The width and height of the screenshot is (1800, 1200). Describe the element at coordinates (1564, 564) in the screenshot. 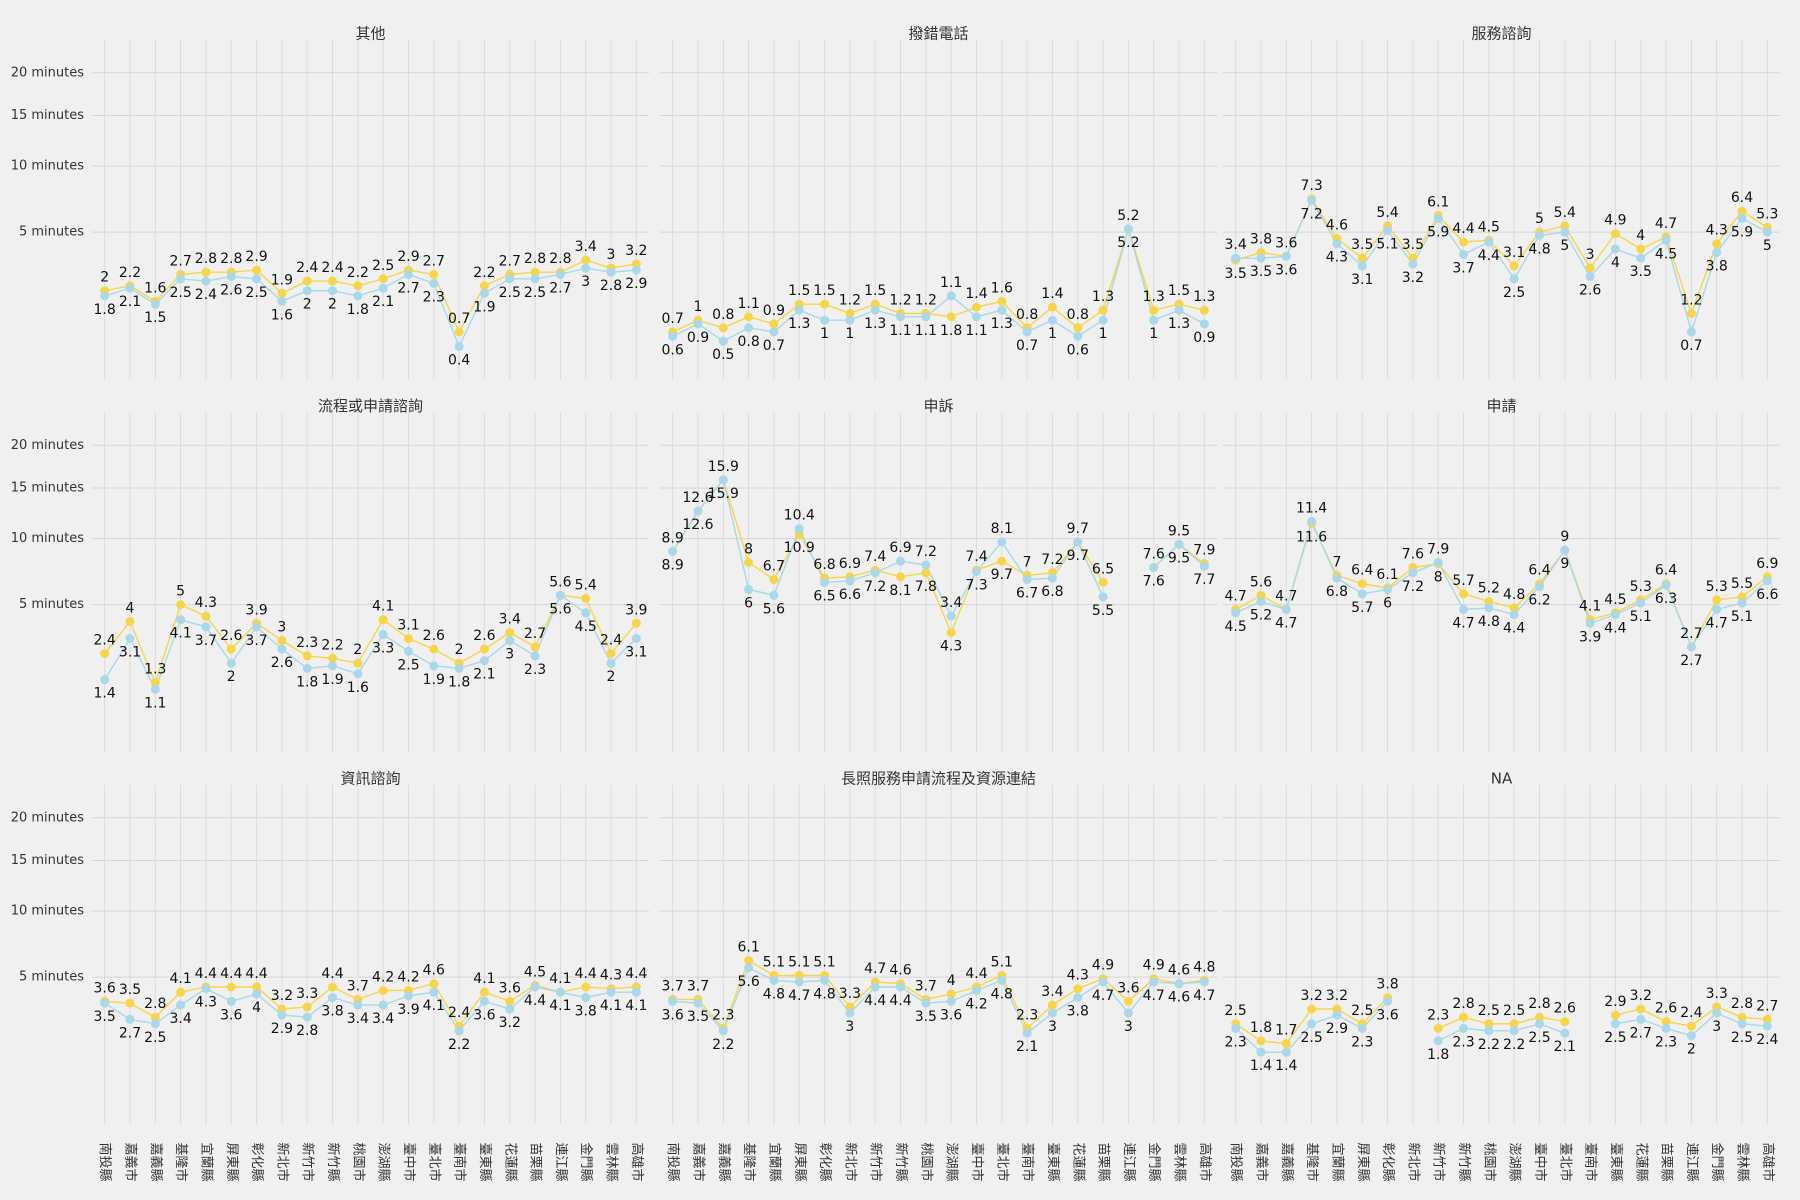

I see `value-label: 9` at that location.